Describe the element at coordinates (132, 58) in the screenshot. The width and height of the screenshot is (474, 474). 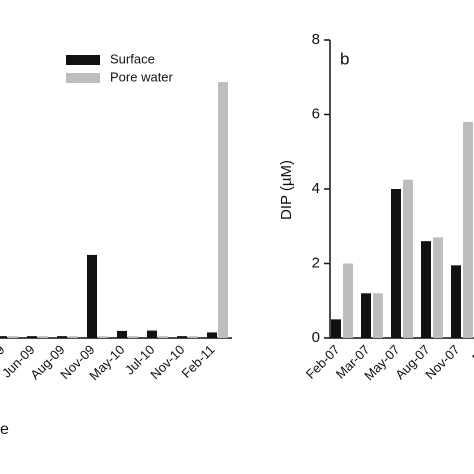
I see `legend-label: Surface` at that location.